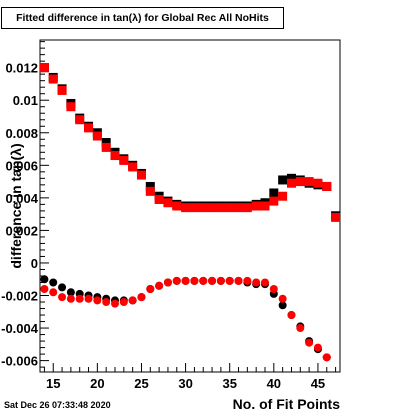 Image resolution: width=400 pixels, height=414 pixels. I want to click on y-tick-label: 0.002, so click(21, 230).